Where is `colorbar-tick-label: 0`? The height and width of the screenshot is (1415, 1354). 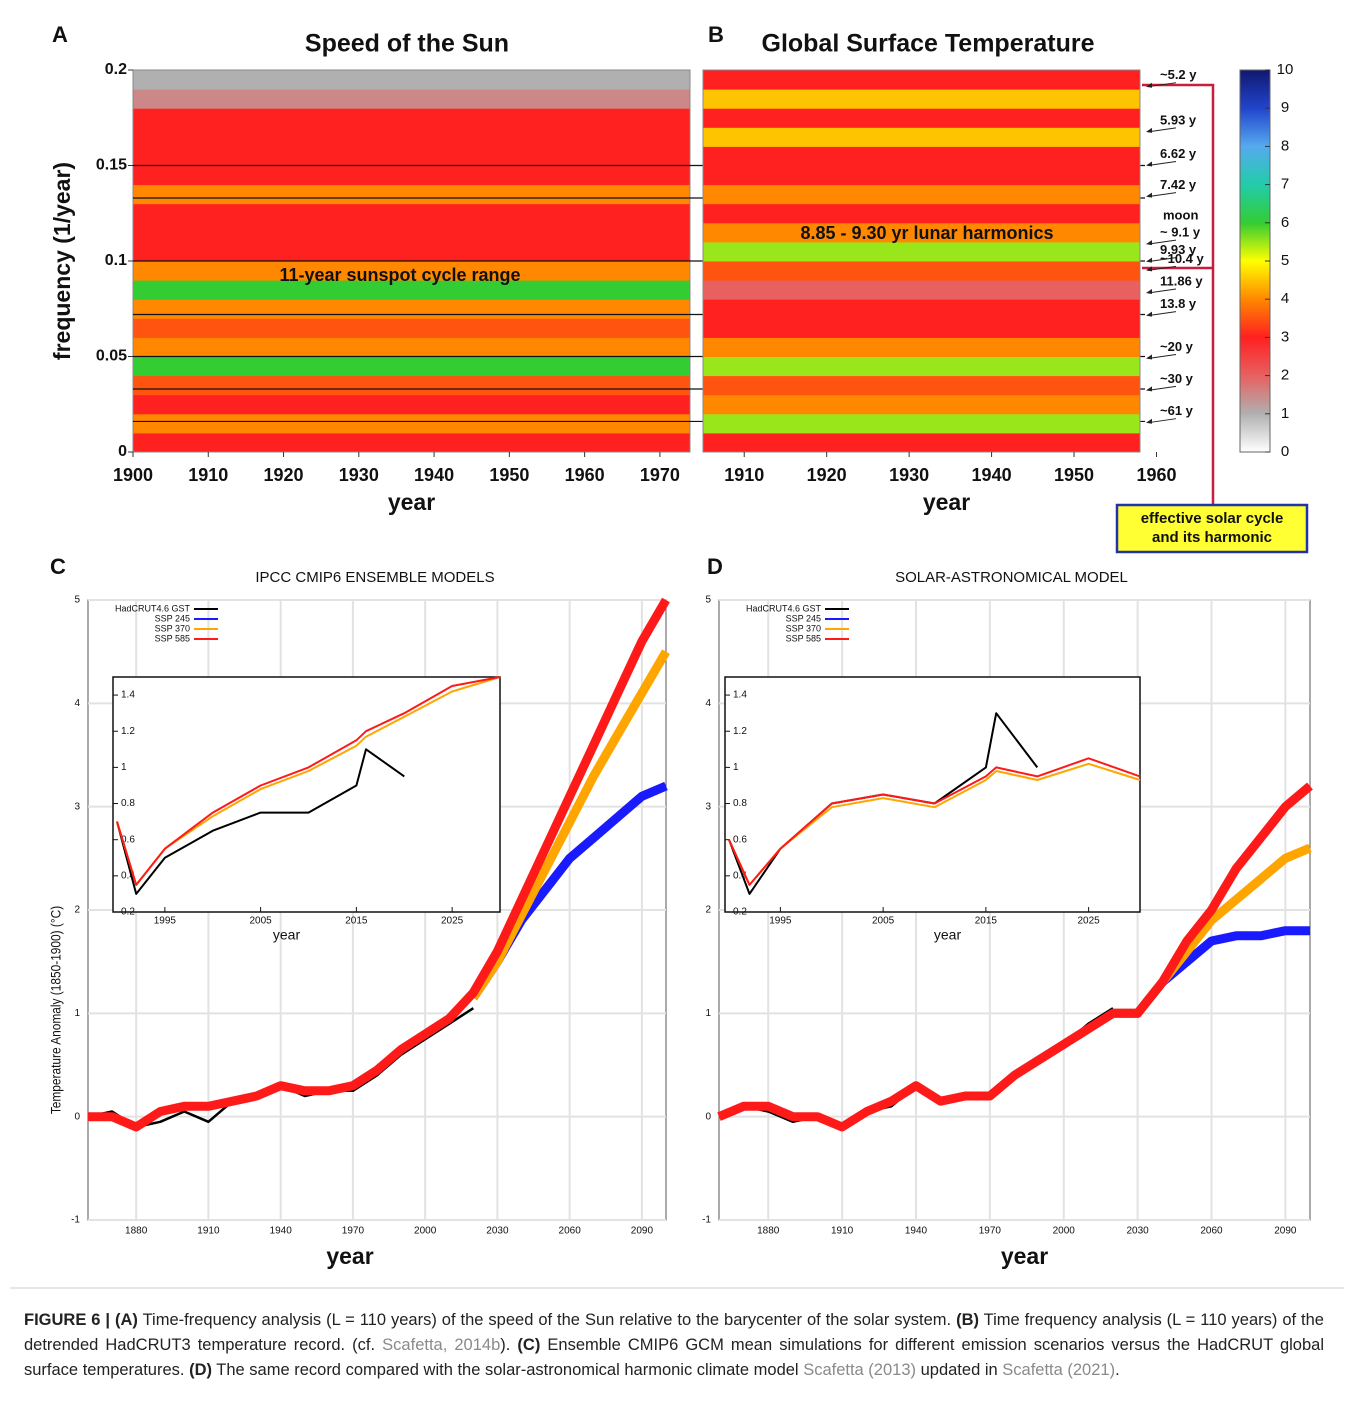 colorbar-tick-label: 0 is located at coordinates (1285, 451).